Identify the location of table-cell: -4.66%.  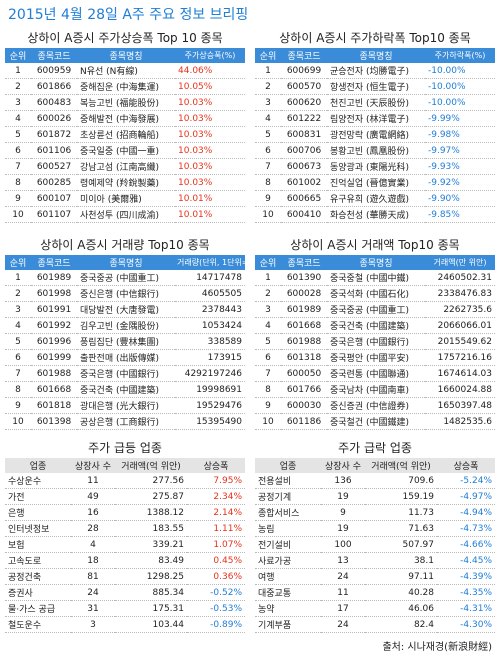
(466, 544).